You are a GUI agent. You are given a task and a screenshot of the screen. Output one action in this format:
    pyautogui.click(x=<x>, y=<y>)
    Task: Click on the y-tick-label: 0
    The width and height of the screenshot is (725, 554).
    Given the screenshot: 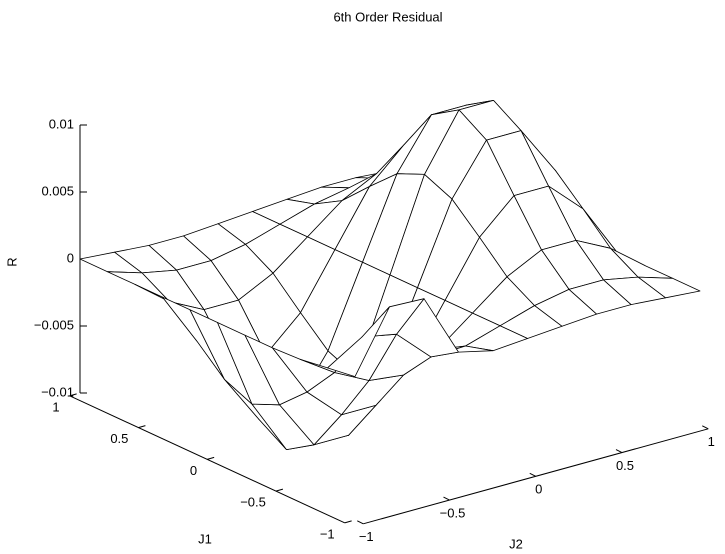 What is the action you would take?
    pyautogui.click(x=193, y=470)
    